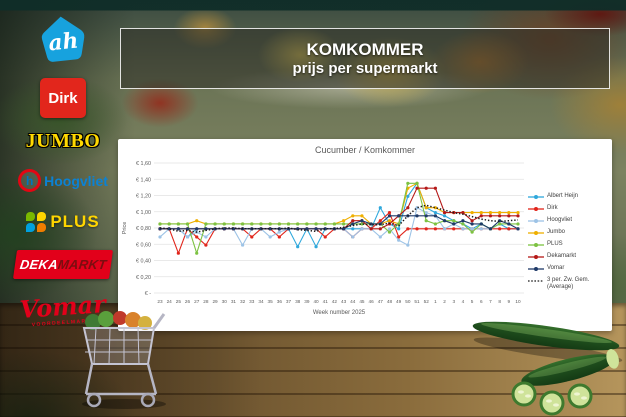 The height and width of the screenshot is (417, 626). Describe the element at coordinates (472, 301) in the screenshot. I see `svg-text: 5` at that location.